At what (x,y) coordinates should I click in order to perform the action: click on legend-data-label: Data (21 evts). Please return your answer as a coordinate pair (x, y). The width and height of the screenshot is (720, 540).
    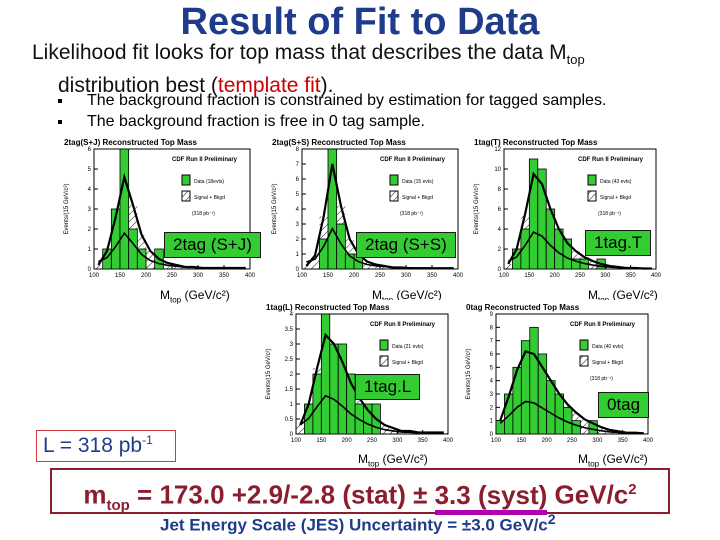
    Looking at the image, I should click on (408, 347).